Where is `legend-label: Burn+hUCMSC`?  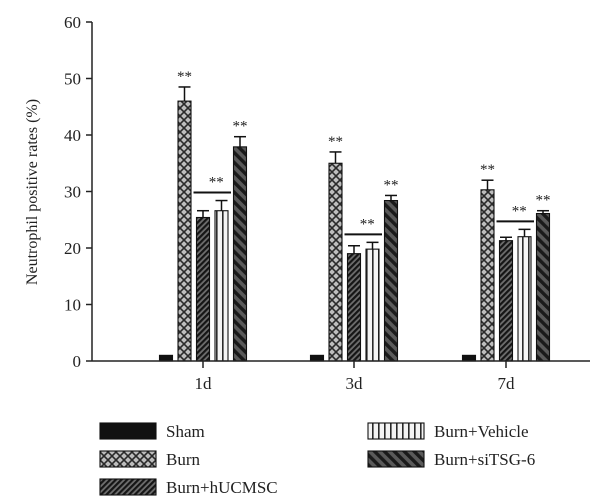 legend-label: Burn+hUCMSC is located at coordinates (222, 487).